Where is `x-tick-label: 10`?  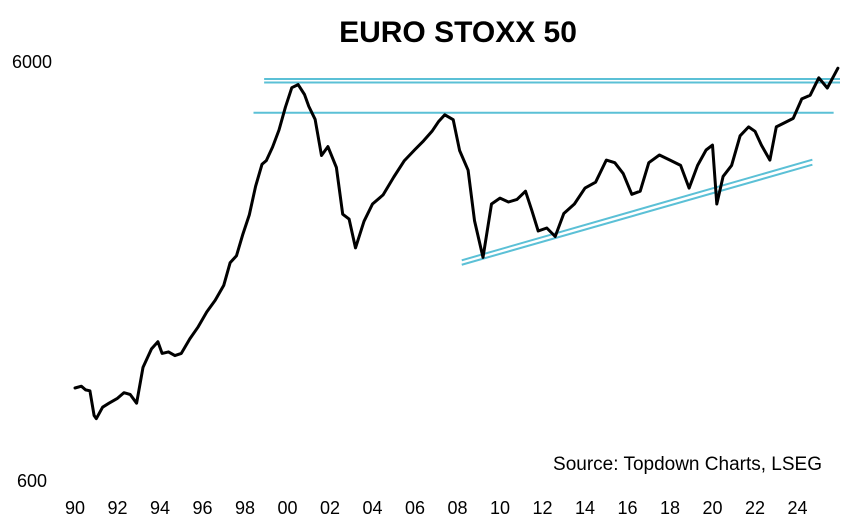 x-tick-label: 10 is located at coordinates (500, 508).